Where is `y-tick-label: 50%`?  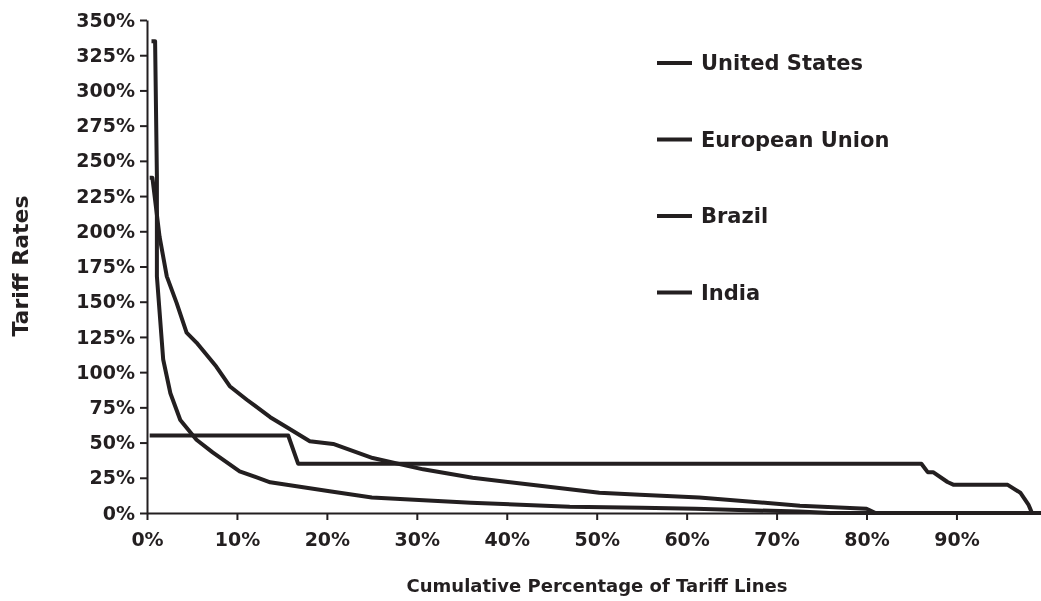
y-tick-label: 50% is located at coordinates (112, 442).